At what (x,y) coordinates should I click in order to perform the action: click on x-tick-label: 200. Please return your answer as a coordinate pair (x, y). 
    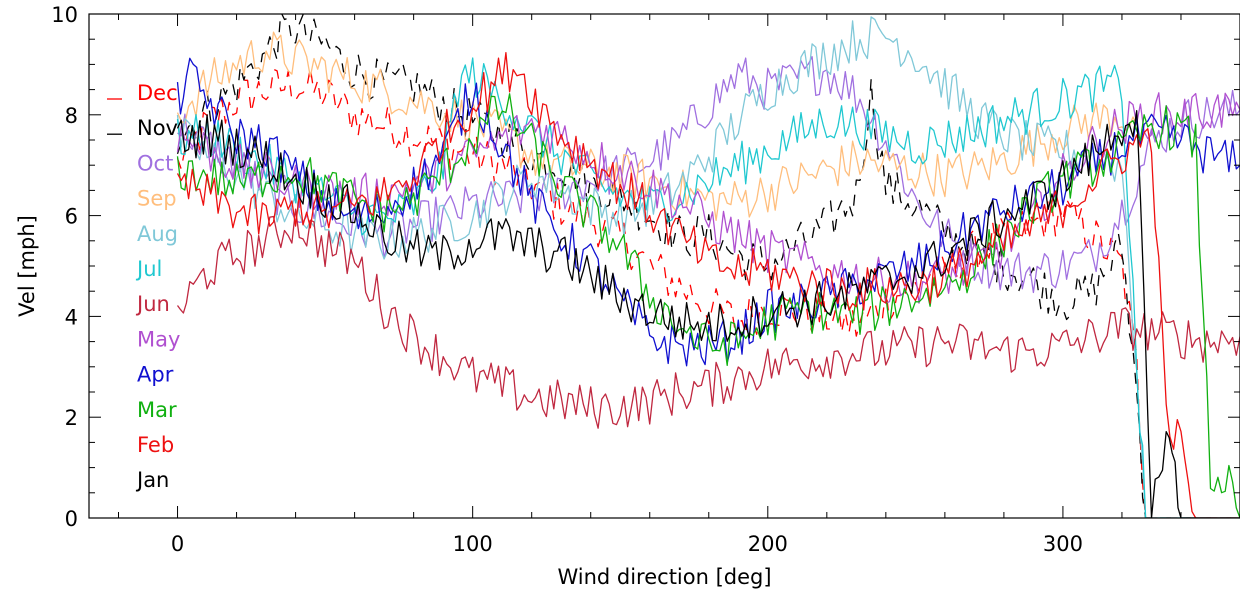
    Looking at the image, I should click on (768, 544).